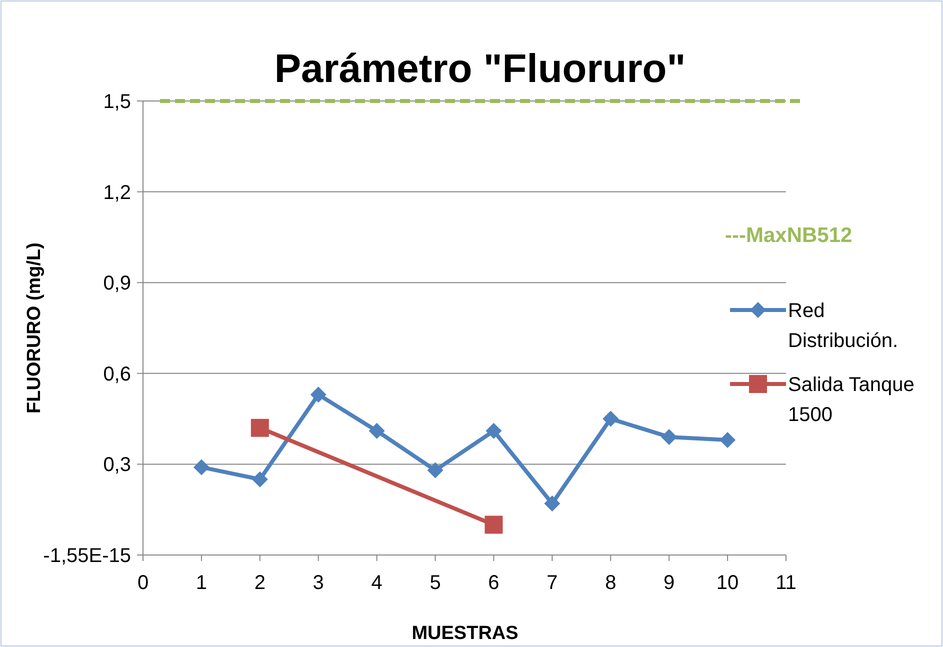 This screenshot has width=943, height=647. Describe the element at coordinates (117, 465) in the screenshot. I see `y-tick-label: 0,3` at that location.